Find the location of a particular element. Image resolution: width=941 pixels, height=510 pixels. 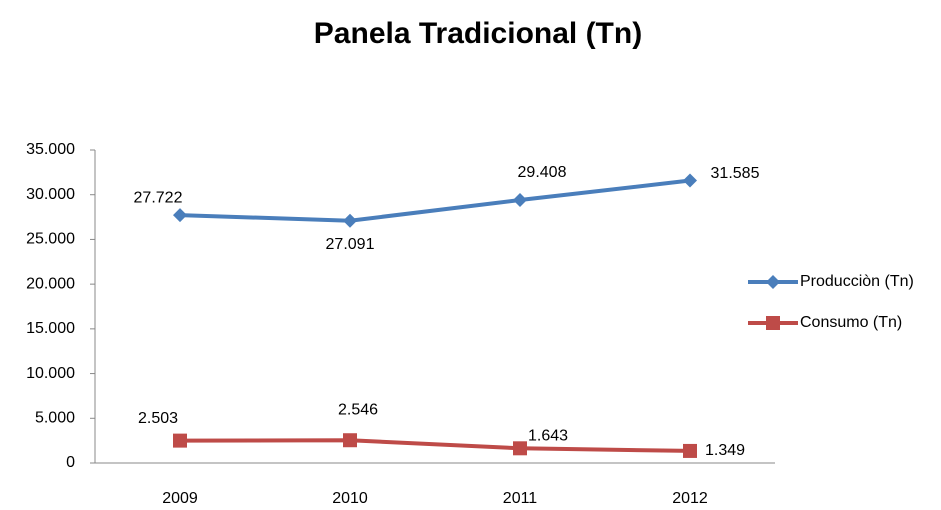

y-tick-label: 20.000 is located at coordinates (50, 283).